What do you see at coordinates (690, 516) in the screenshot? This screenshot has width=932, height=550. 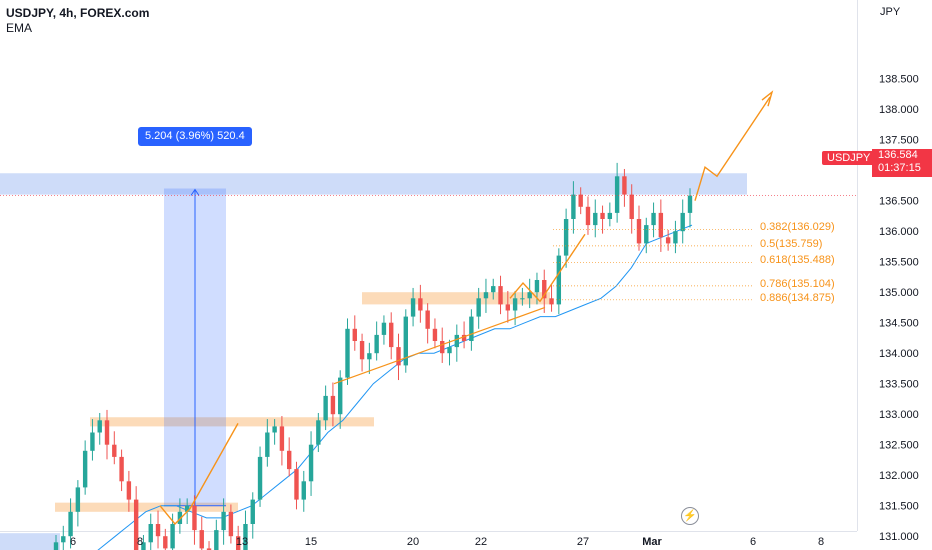 I see `lightning-icon: ⚡` at bounding box center [690, 516].